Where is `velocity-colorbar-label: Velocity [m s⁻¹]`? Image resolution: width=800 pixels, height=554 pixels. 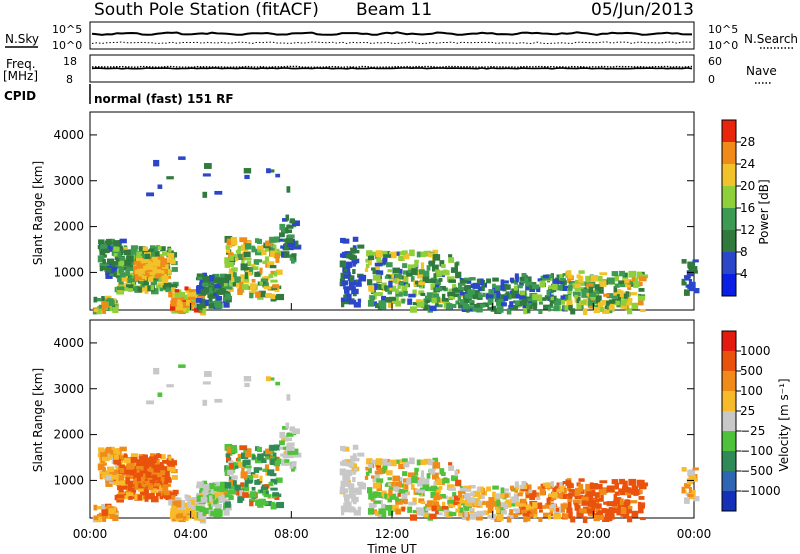
velocity-colorbar-label: Velocity [m s⁻¹] is located at coordinates (784, 424).